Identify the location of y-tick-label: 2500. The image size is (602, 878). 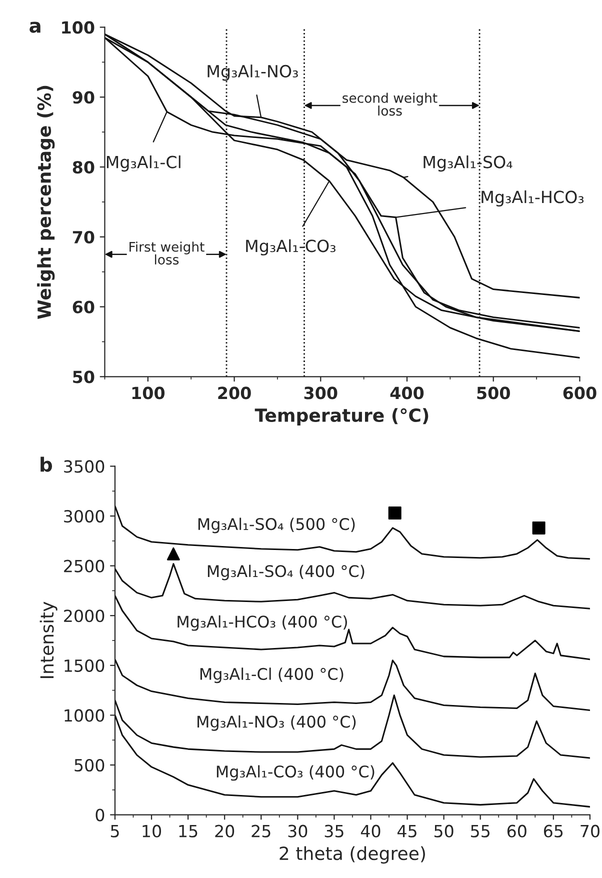
(84, 566).